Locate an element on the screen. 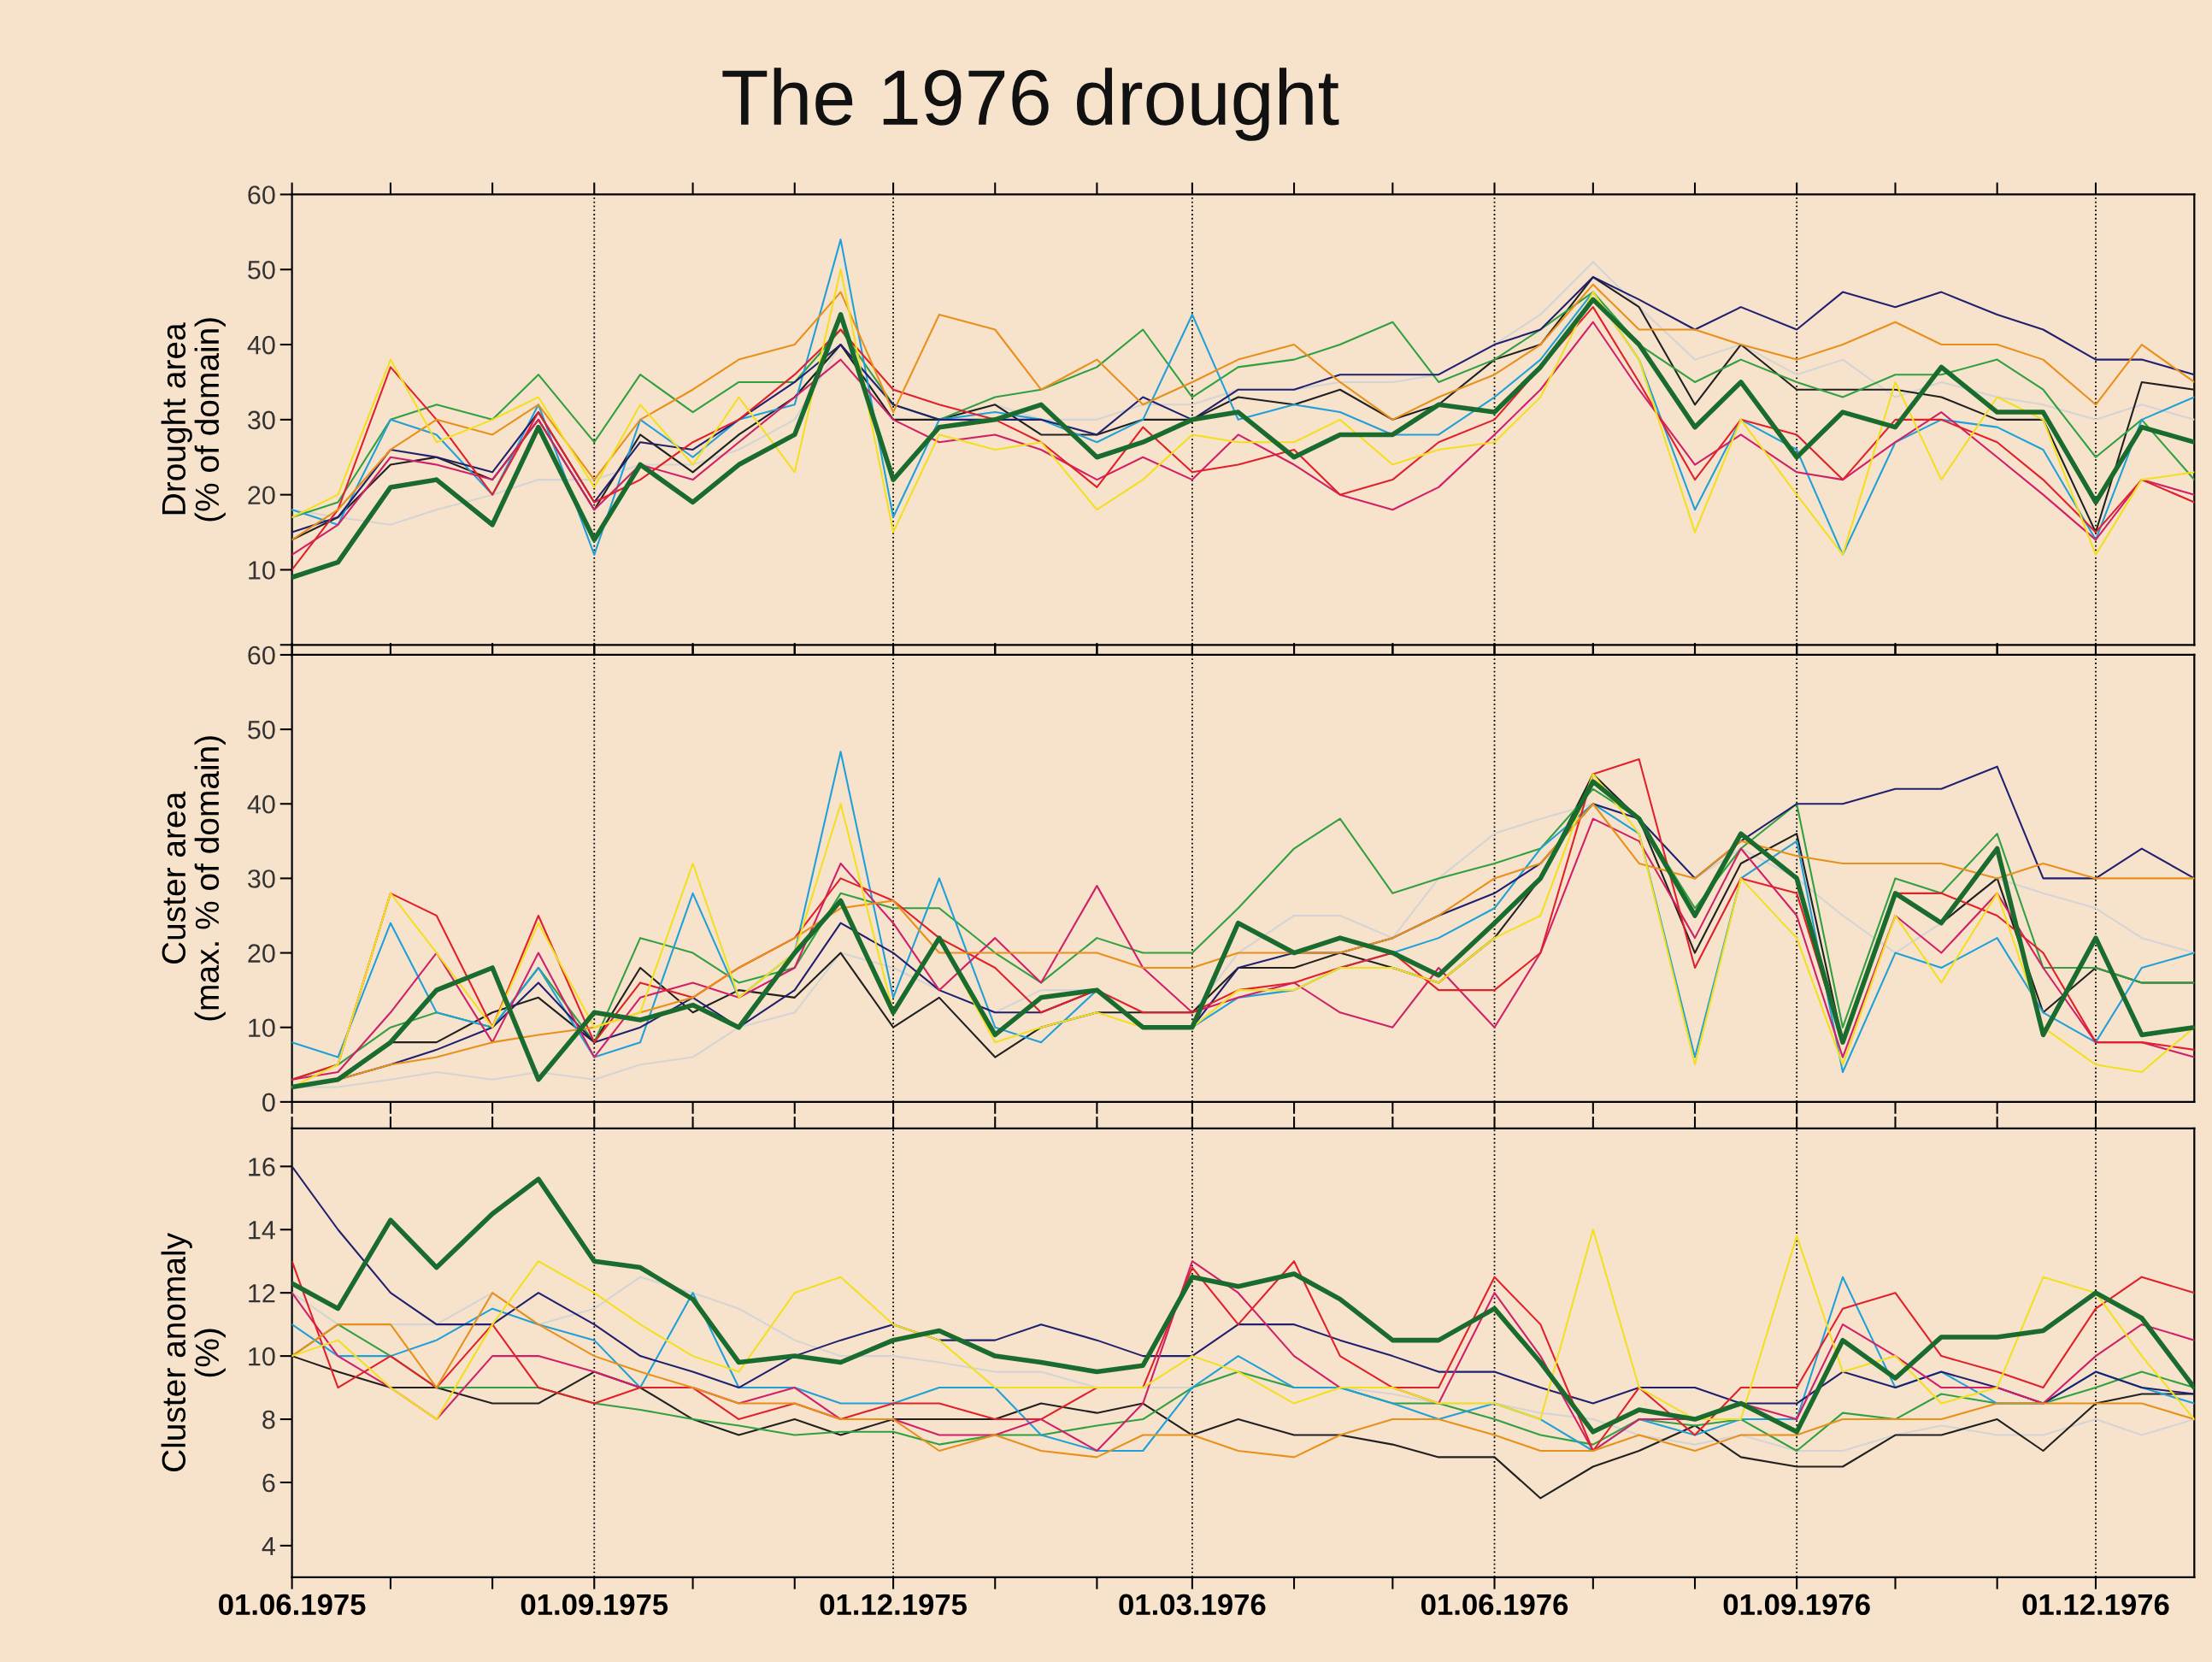 This screenshot has width=2212, height=1662. y-tick-label: 12 is located at coordinates (262, 1293).